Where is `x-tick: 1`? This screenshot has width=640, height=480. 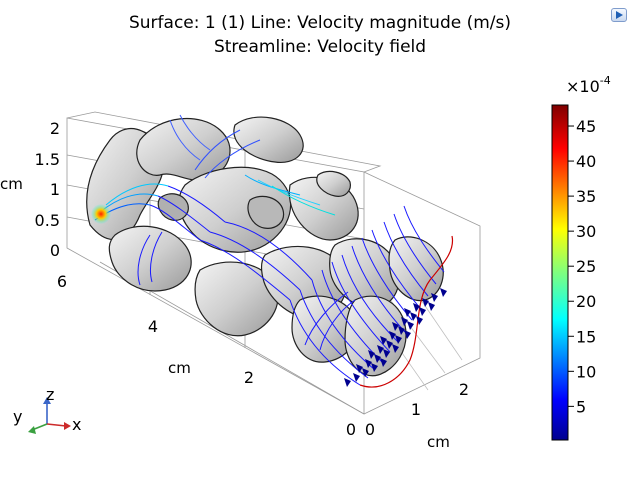 x-tick: 1 is located at coordinates (416, 409).